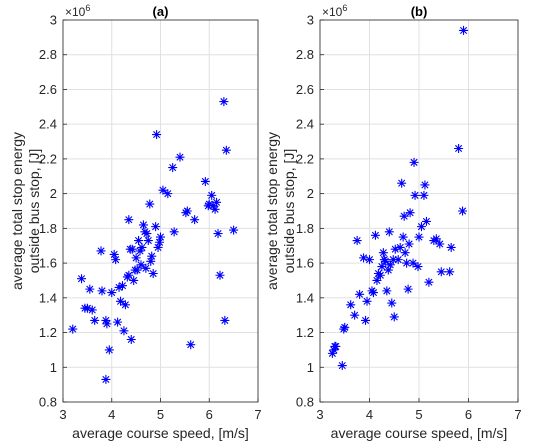 Image resolution: width=550 pixels, height=446 pixels. Describe the element at coordinates (53, 193) in the screenshot. I see `y-tick-label: 2` at that location.